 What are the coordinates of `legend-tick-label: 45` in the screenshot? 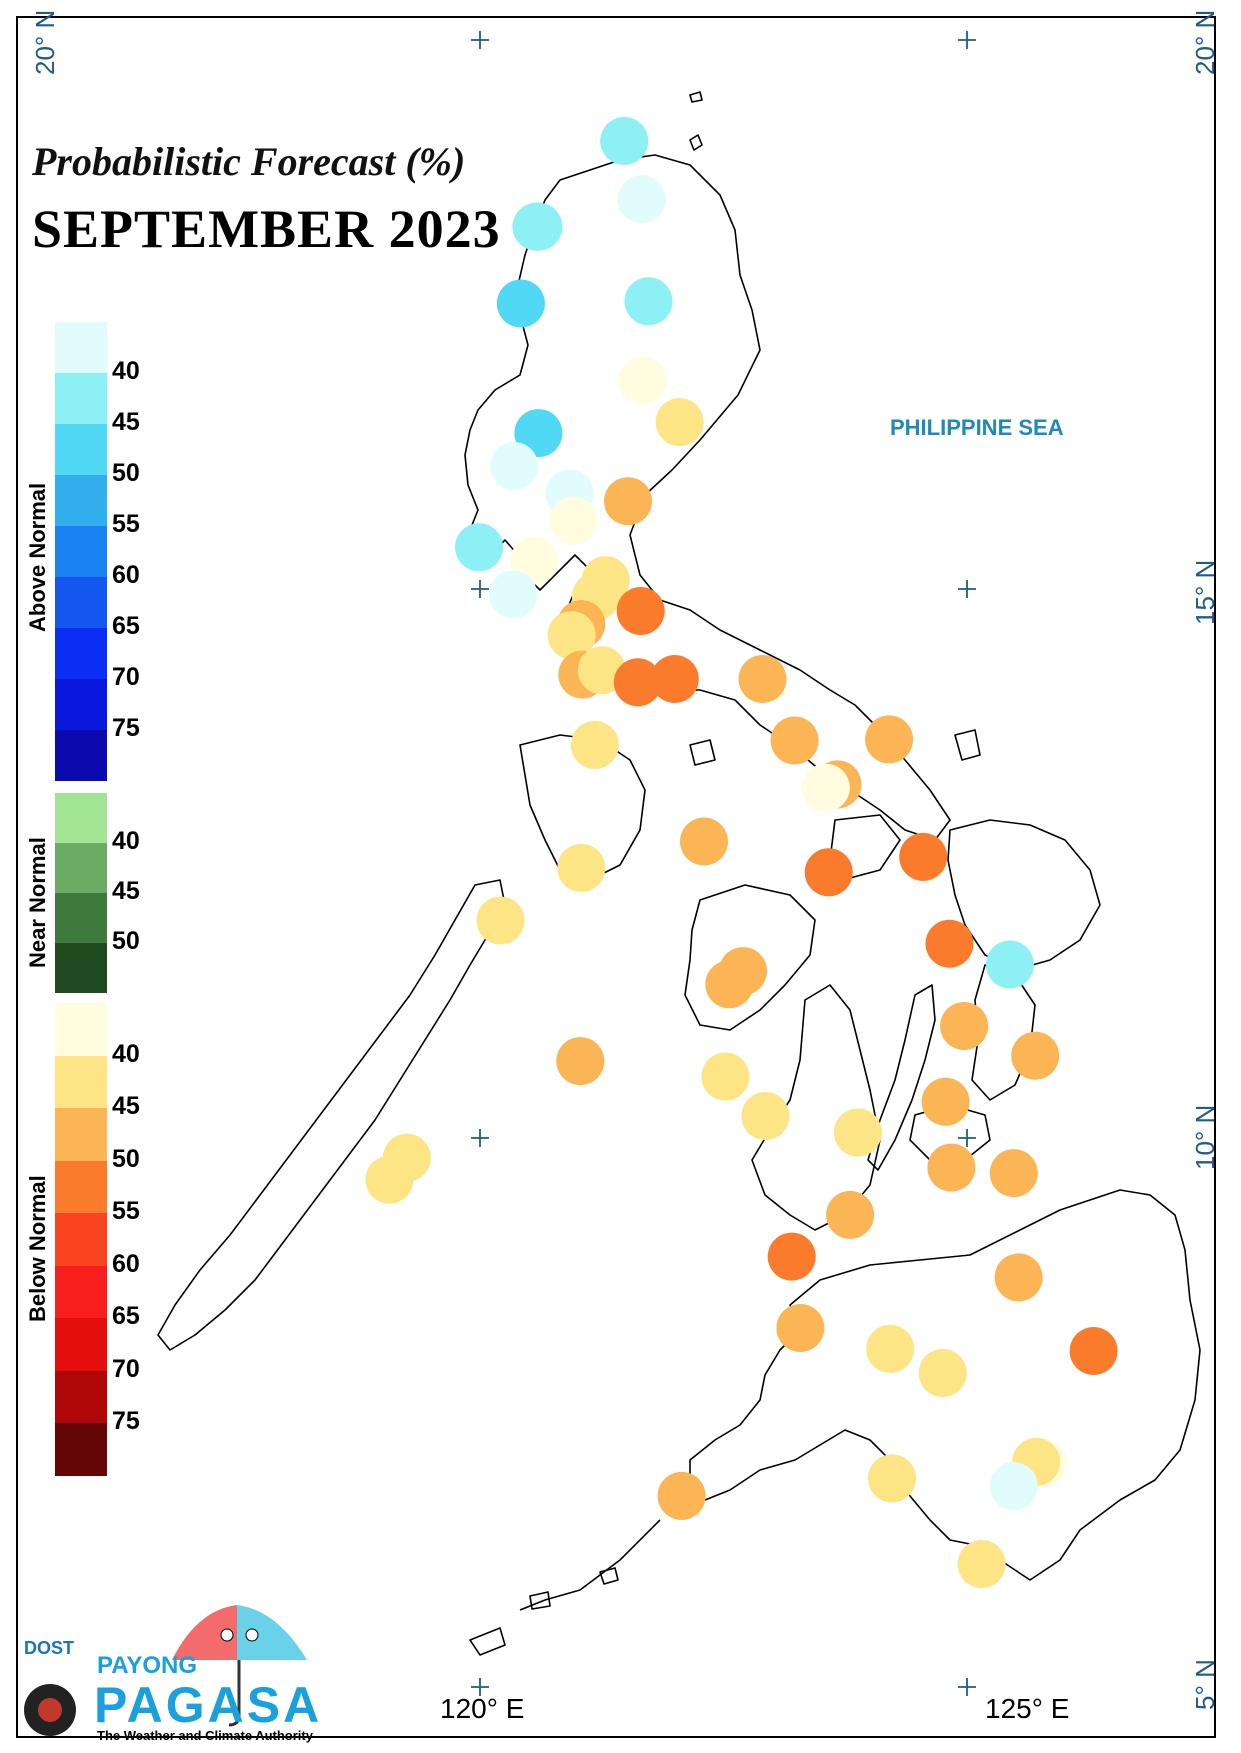 It's located at (126, 1106).